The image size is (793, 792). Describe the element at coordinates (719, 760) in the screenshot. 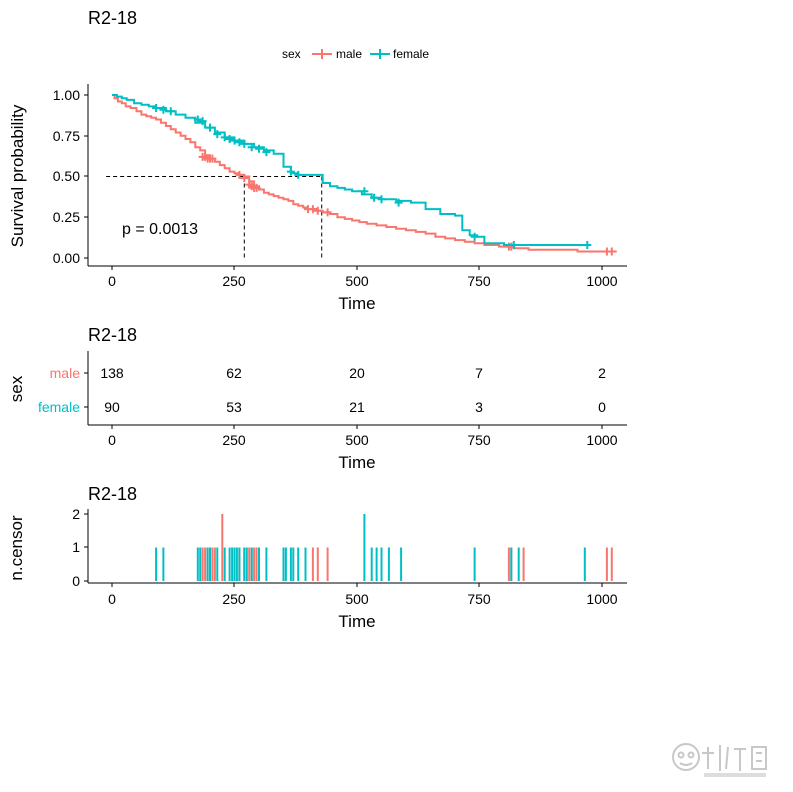

I see `site-logo-watermark` at that location.